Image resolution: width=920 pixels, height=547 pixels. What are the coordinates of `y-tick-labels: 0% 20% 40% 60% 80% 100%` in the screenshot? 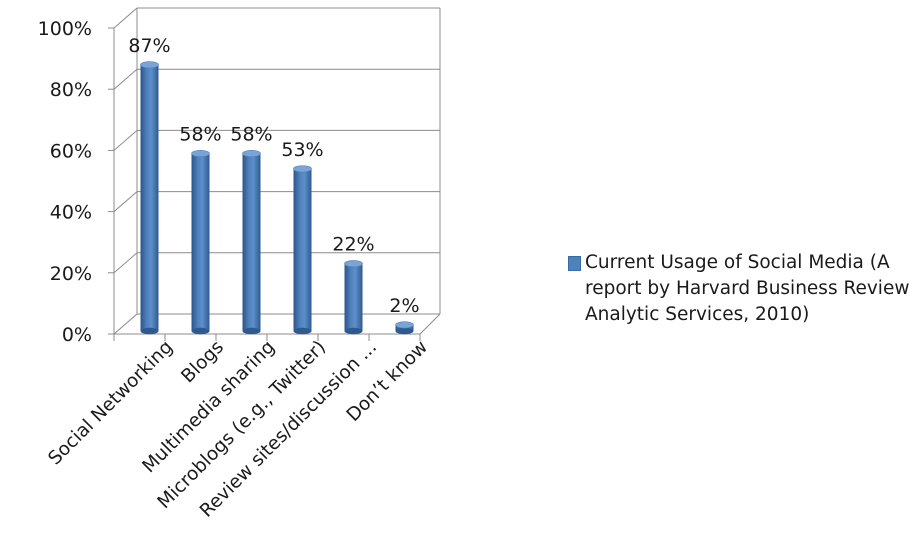 It's located at (65, 182).